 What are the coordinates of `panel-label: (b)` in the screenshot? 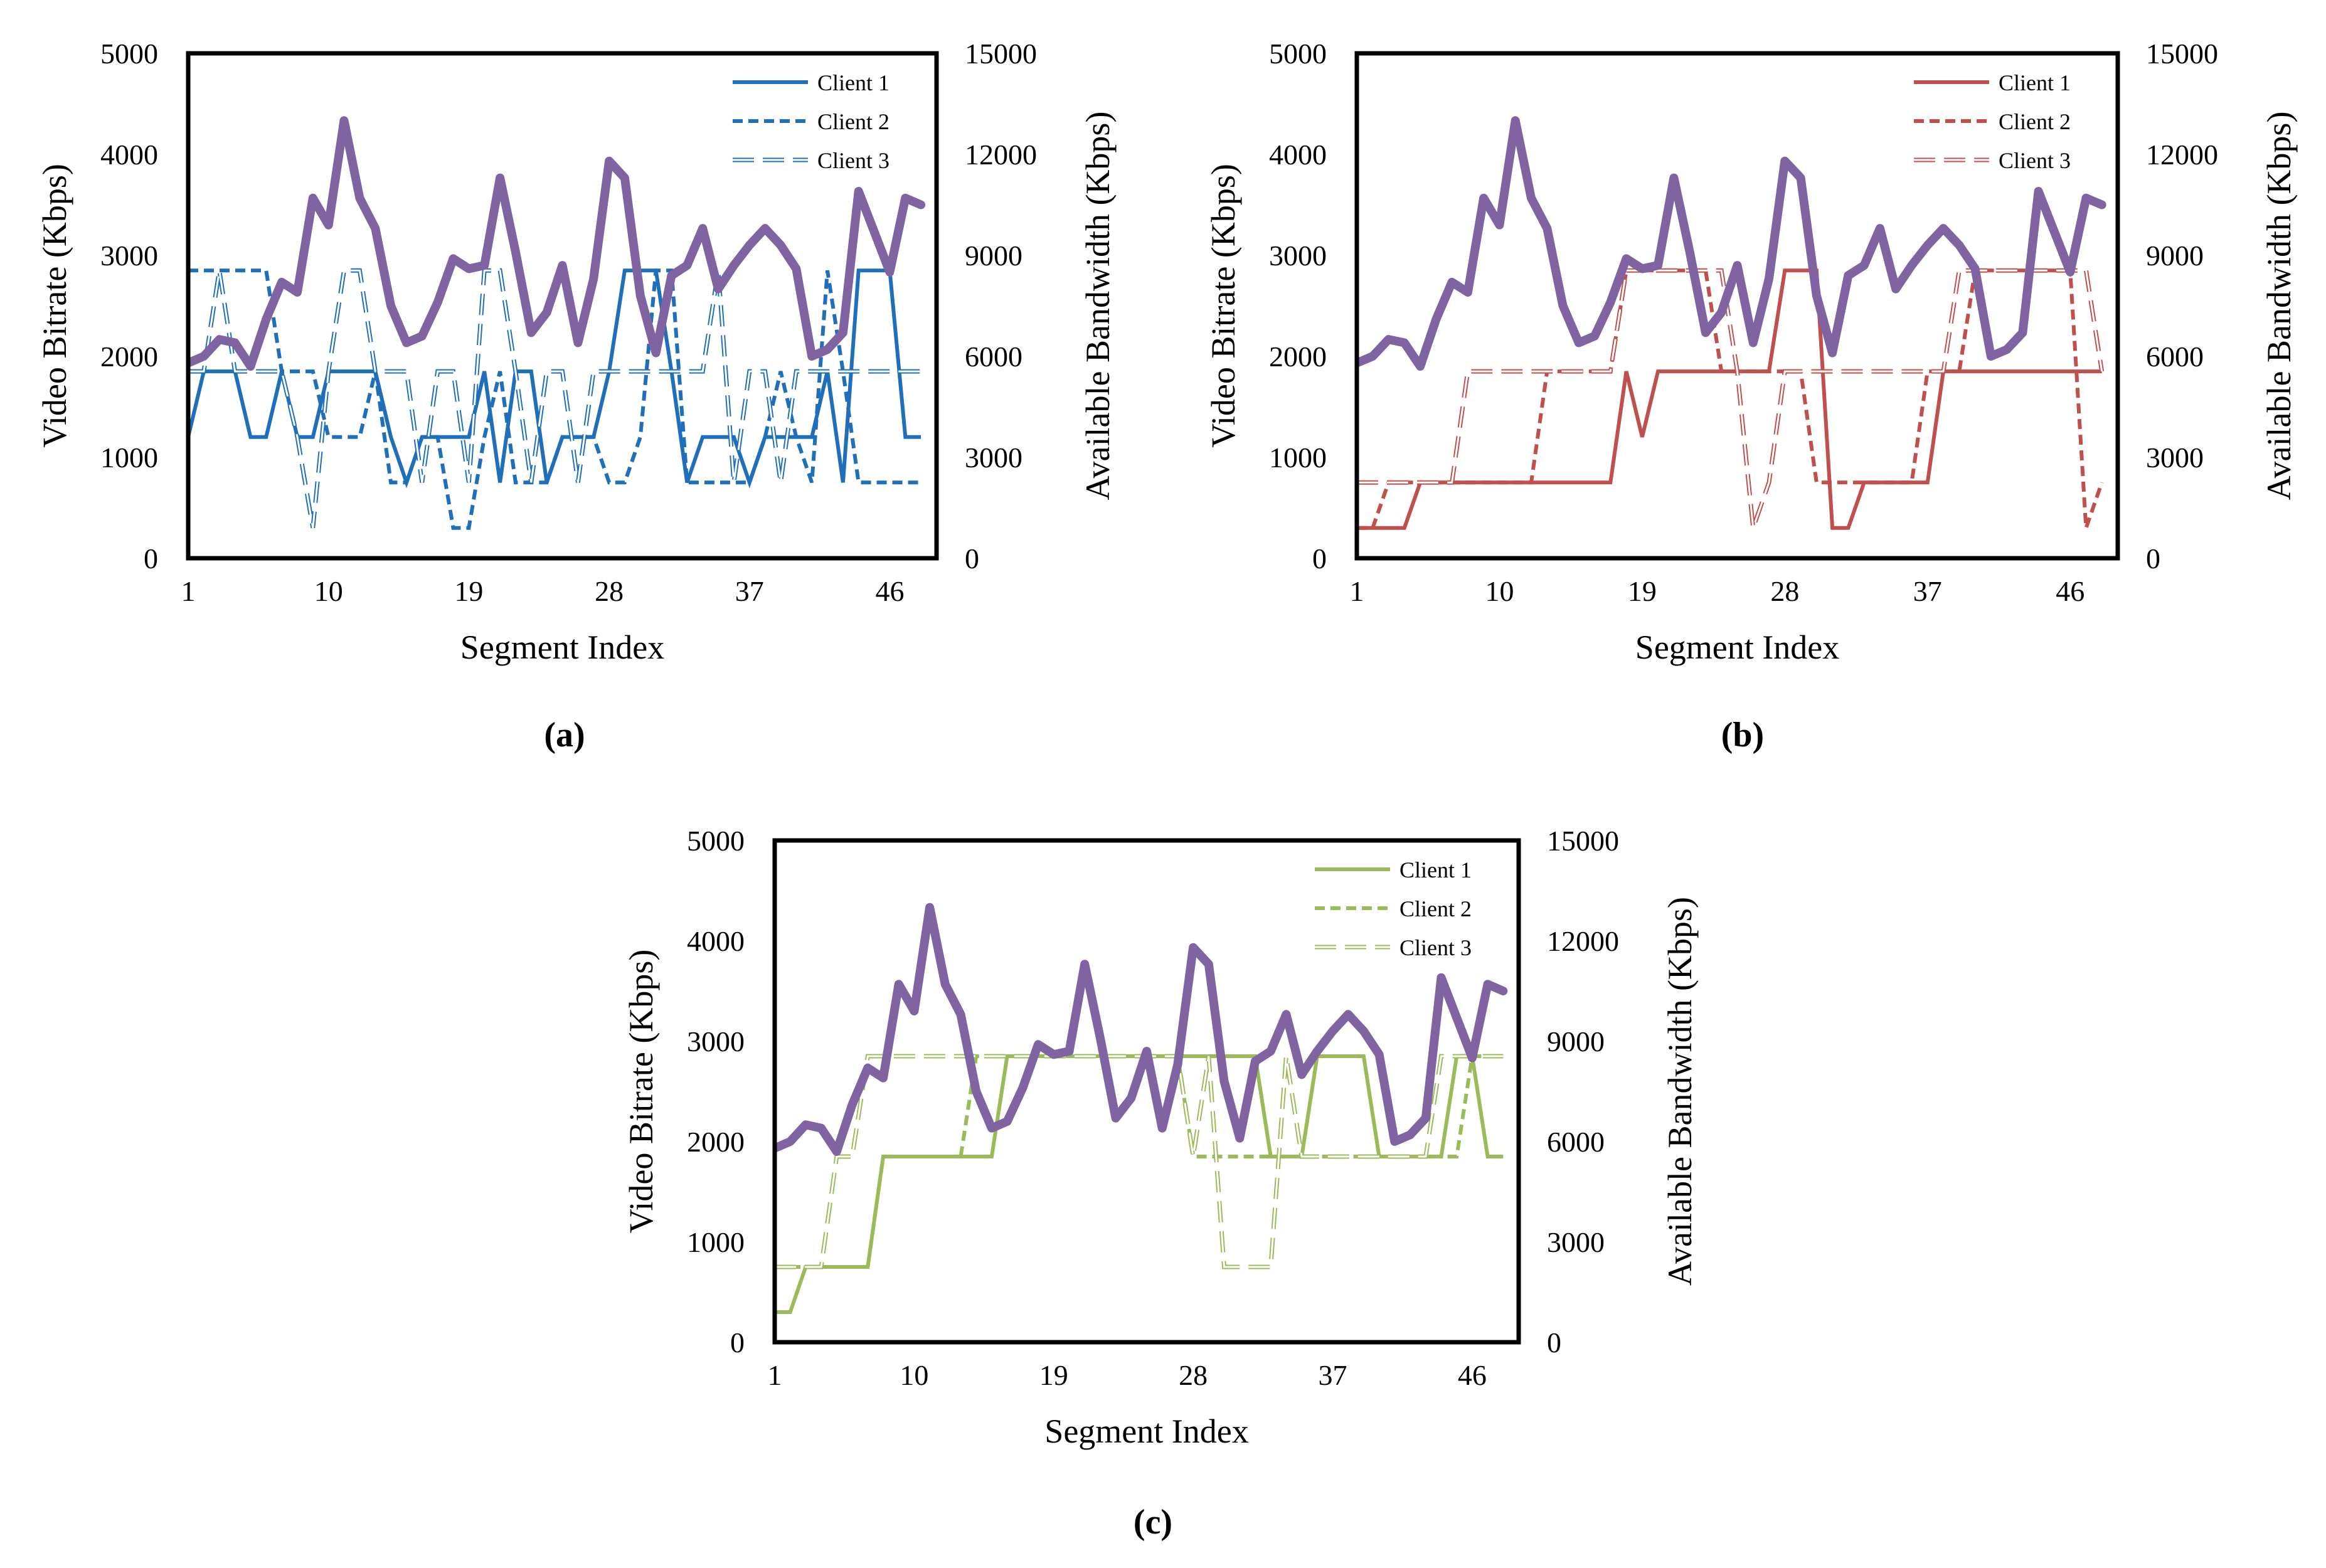 It's located at (1742, 735).